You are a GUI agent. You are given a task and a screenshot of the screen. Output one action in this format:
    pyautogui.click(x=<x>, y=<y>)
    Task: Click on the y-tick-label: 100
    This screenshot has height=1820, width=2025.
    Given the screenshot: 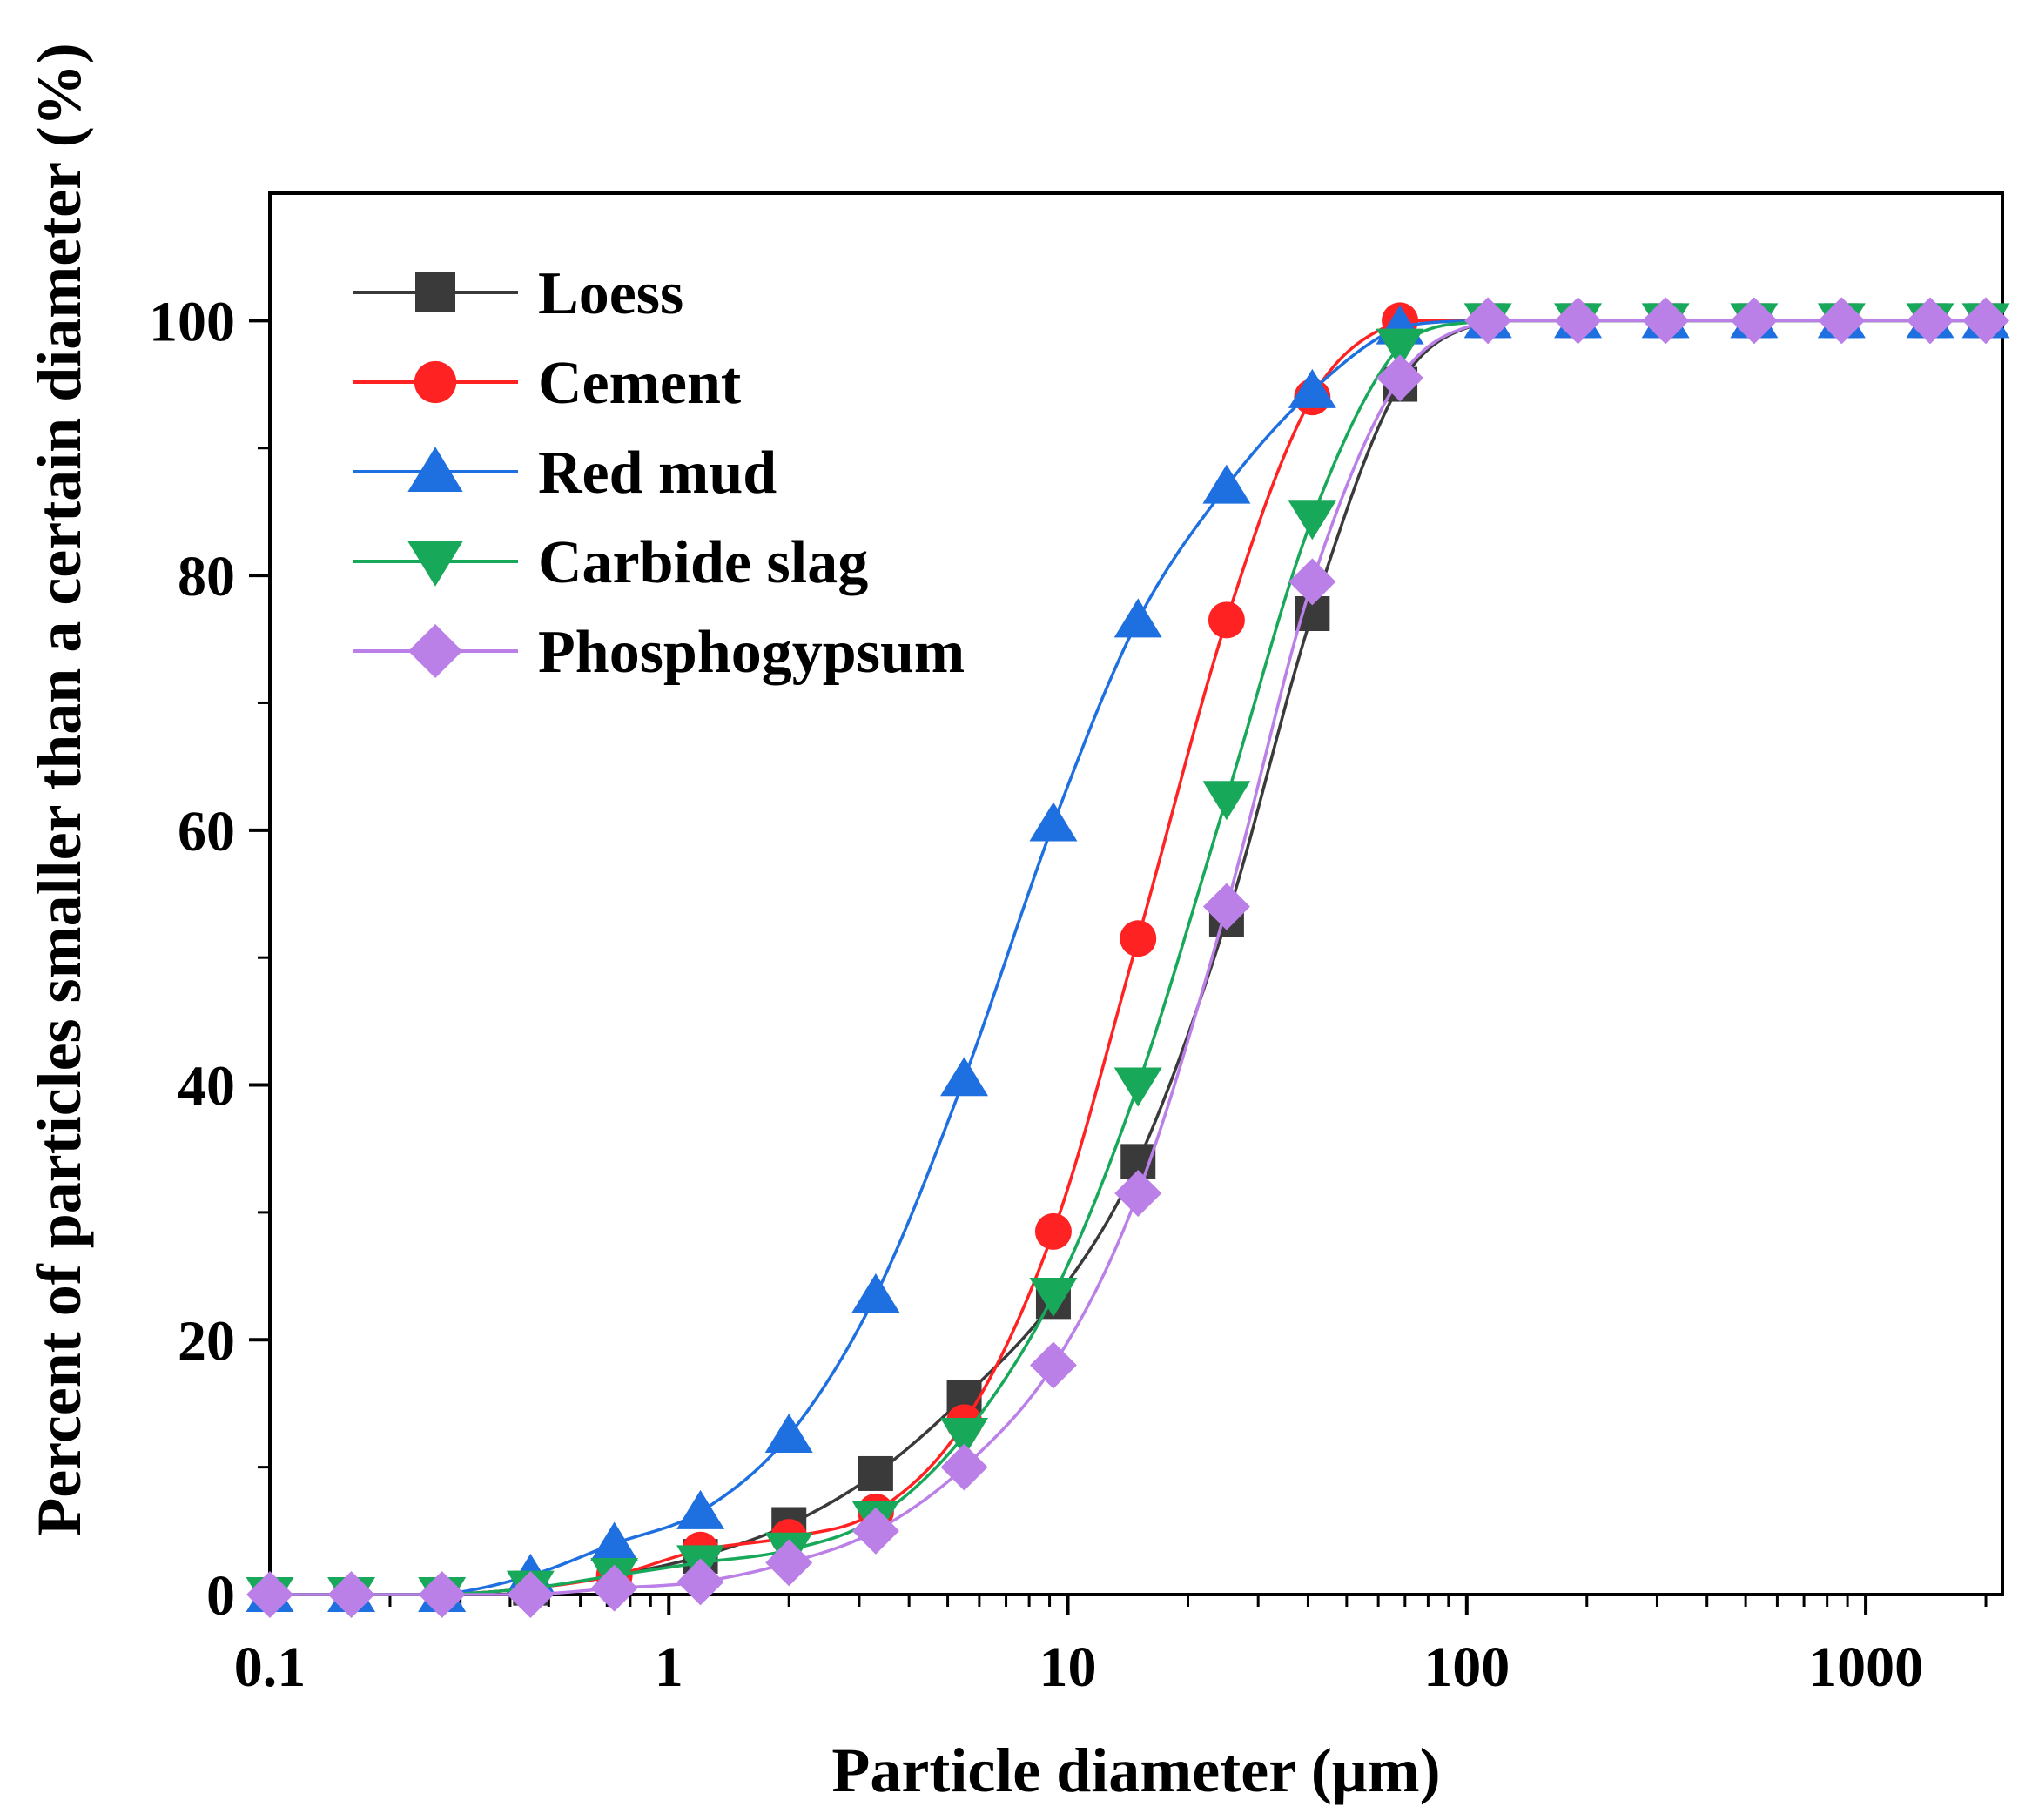 What is the action you would take?
    pyautogui.click(x=192, y=321)
    